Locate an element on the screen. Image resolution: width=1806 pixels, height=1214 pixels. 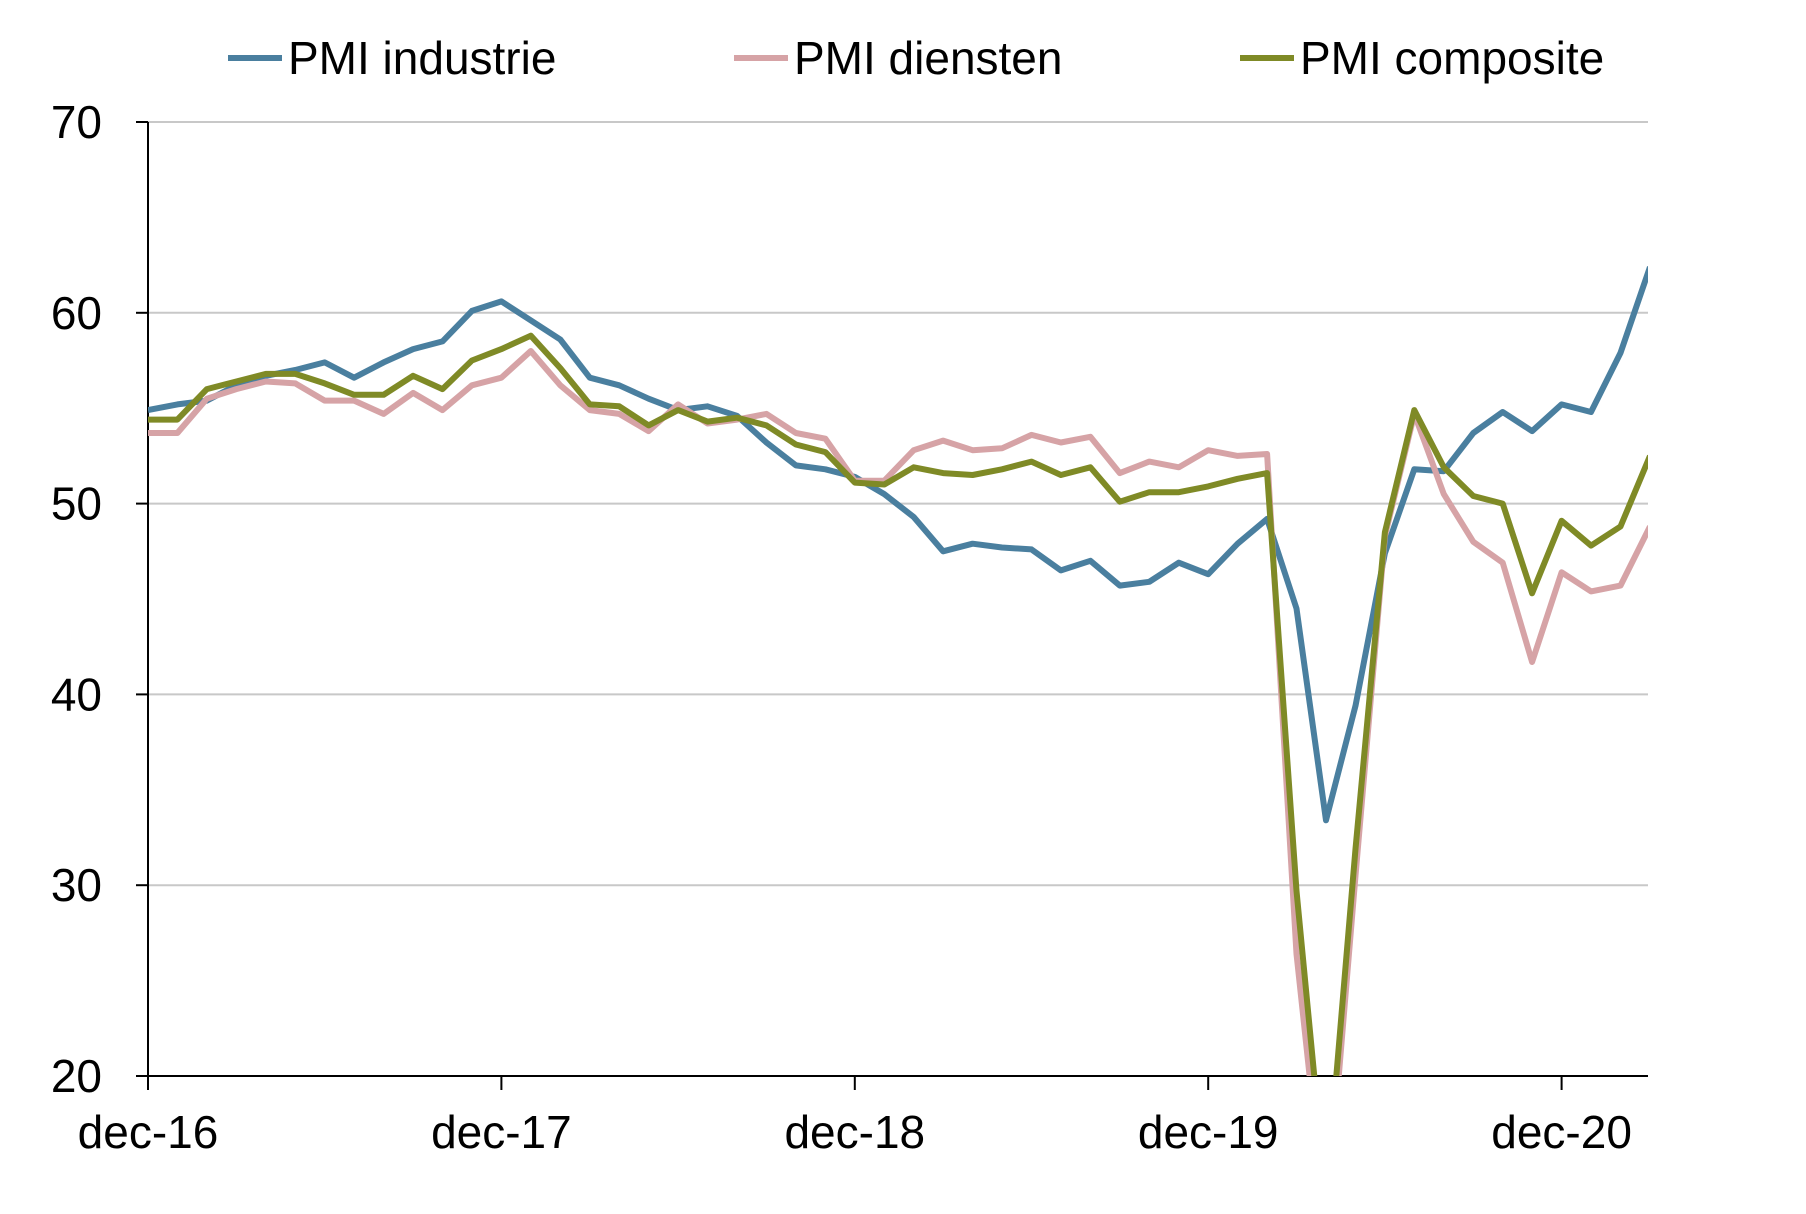
legend-item-pmi-industrie: PMI industrie is located at coordinates (392, 58).